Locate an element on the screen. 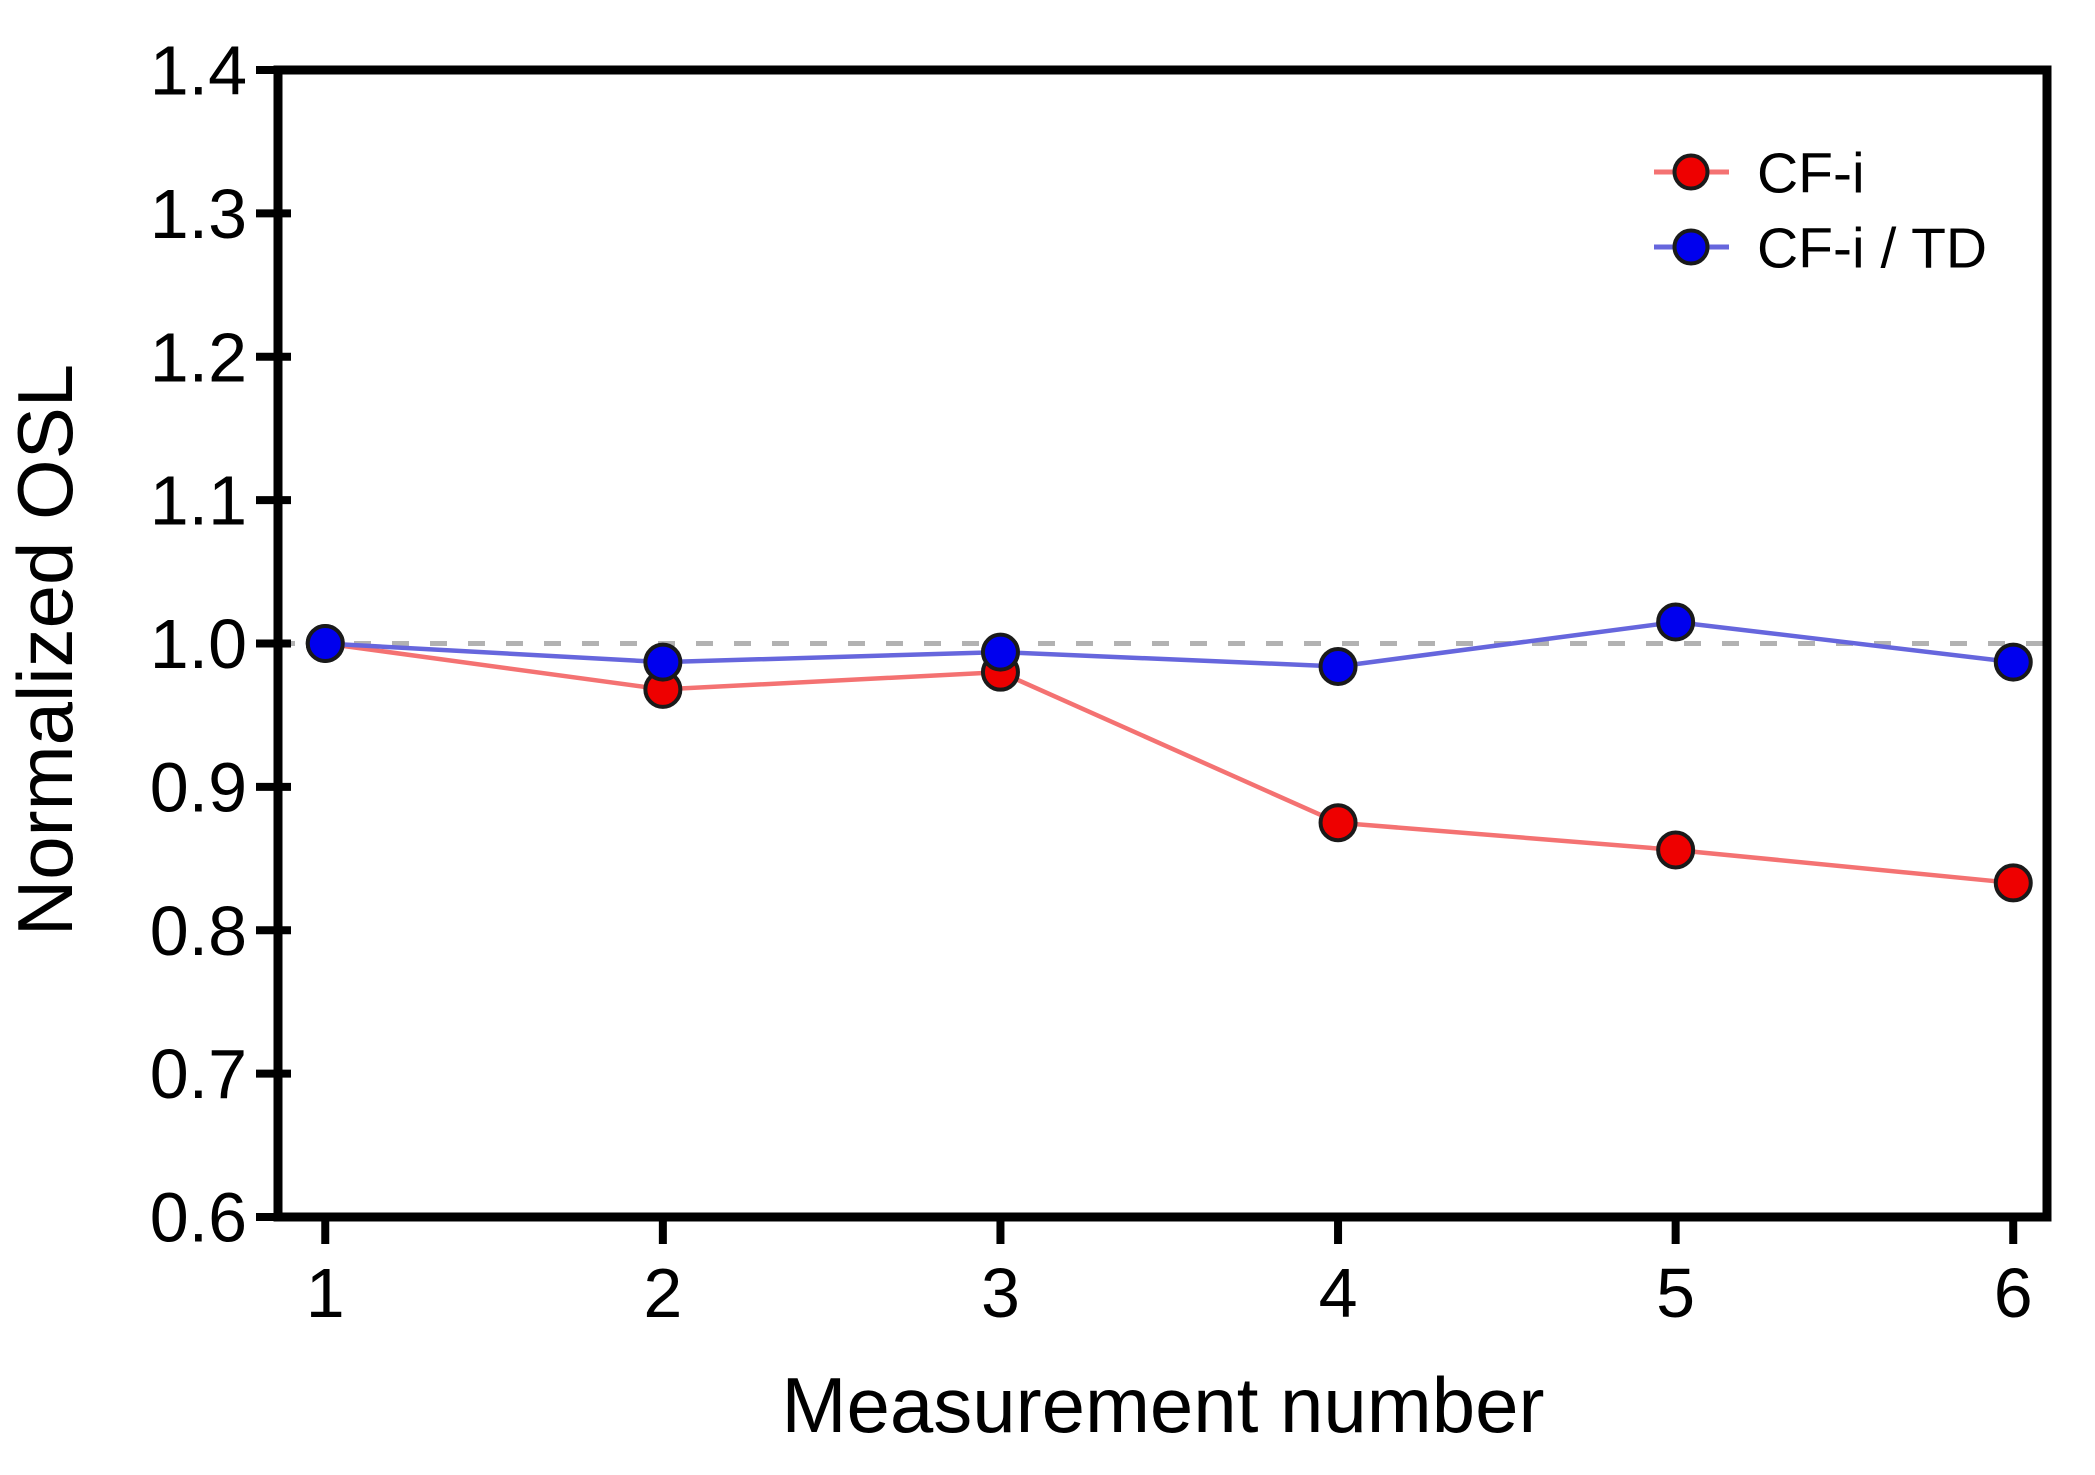 This screenshot has width=2095, height=1475. y-tick-label: 1.3 is located at coordinates (198, 214).